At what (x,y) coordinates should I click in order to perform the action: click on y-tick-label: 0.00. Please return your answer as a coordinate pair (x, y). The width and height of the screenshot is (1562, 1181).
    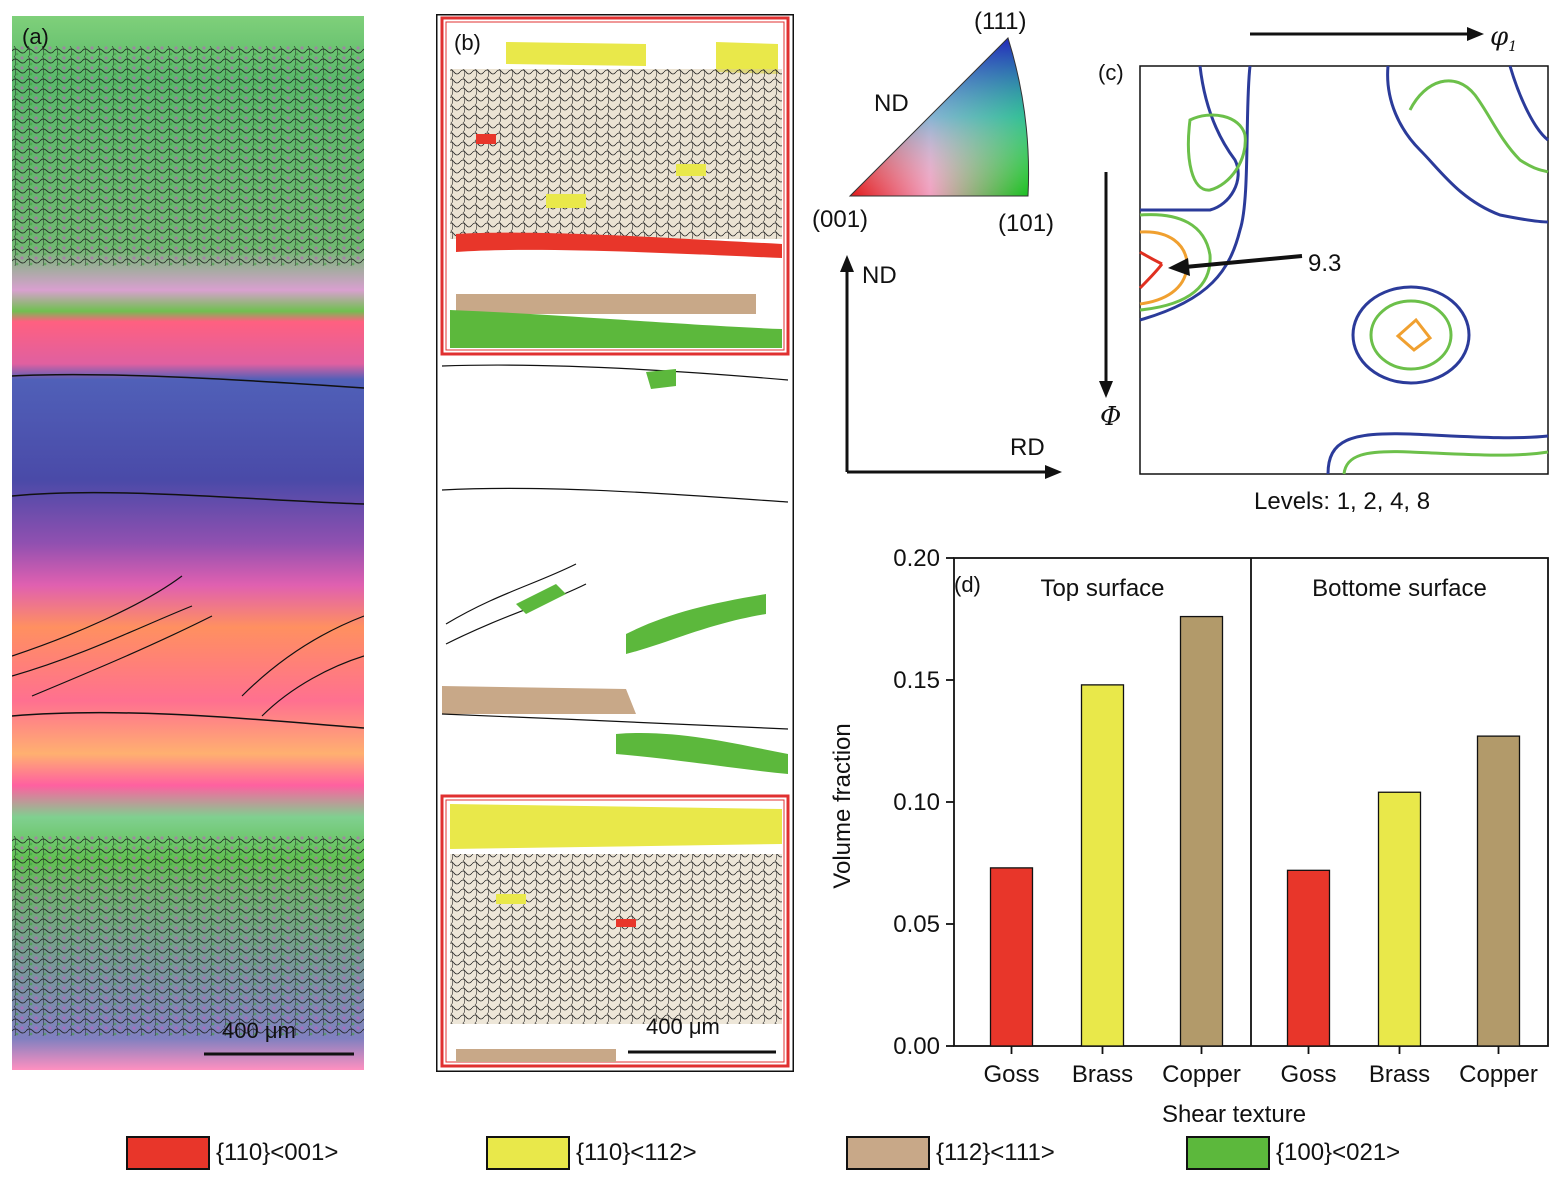
    Looking at the image, I should click on (916, 1046).